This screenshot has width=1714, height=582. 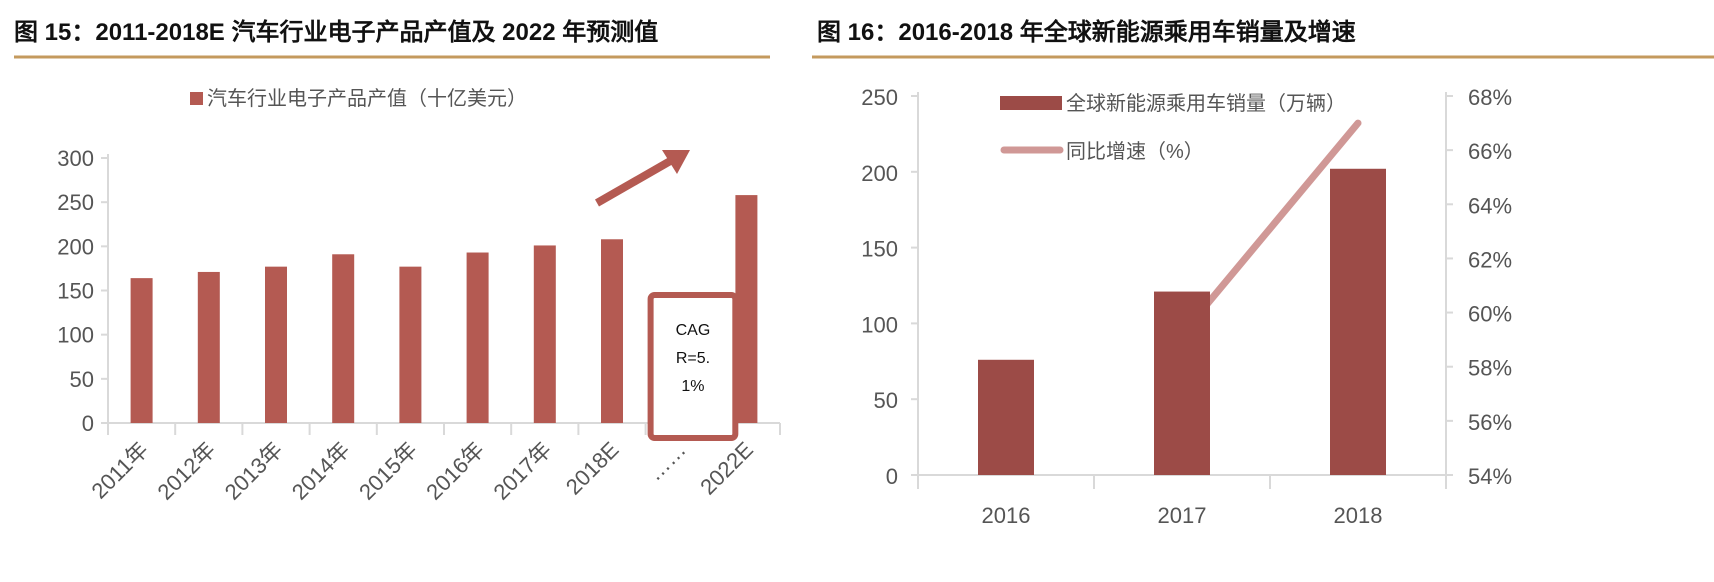 What do you see at coordinates (1135, 151) in the screenshot?
I see `chart2-legend-line-label: 同比增速（%）` at bounding box center [1135, 151].